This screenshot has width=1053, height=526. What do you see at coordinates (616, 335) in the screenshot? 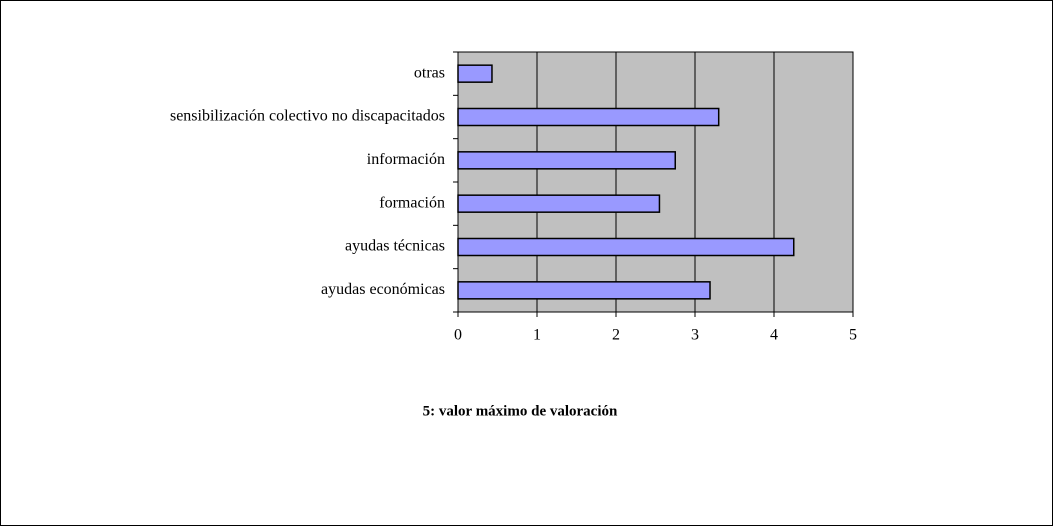
I see `x-tick-label: 2` at bounding box center [616, 335].